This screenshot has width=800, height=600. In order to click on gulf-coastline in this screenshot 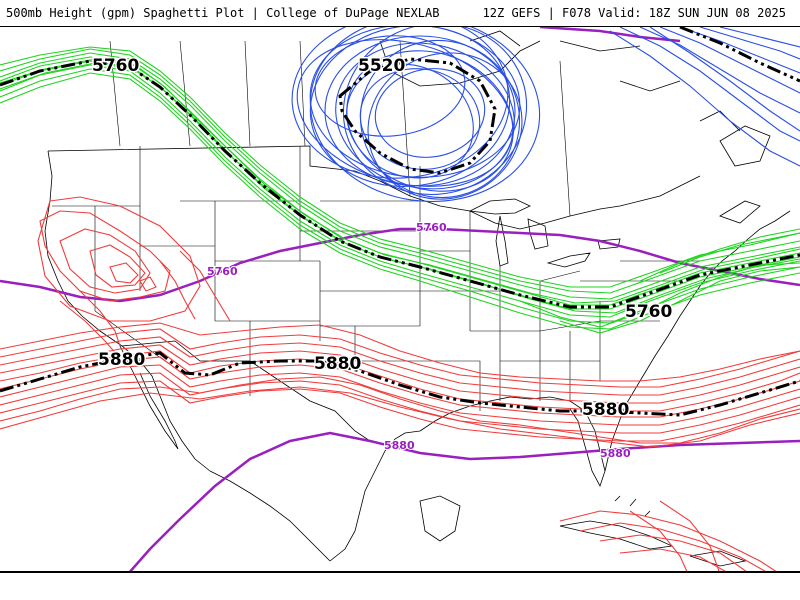, I will do `click(512, 442)`.